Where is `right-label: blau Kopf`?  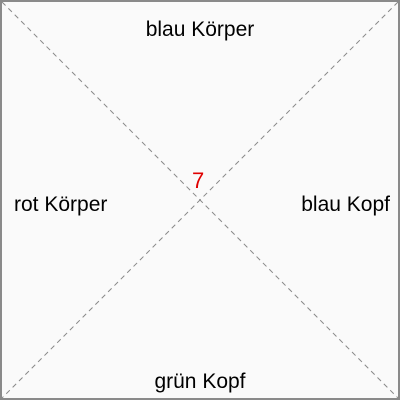
right-label: blau Kopf is located at coordinates (345, 204).